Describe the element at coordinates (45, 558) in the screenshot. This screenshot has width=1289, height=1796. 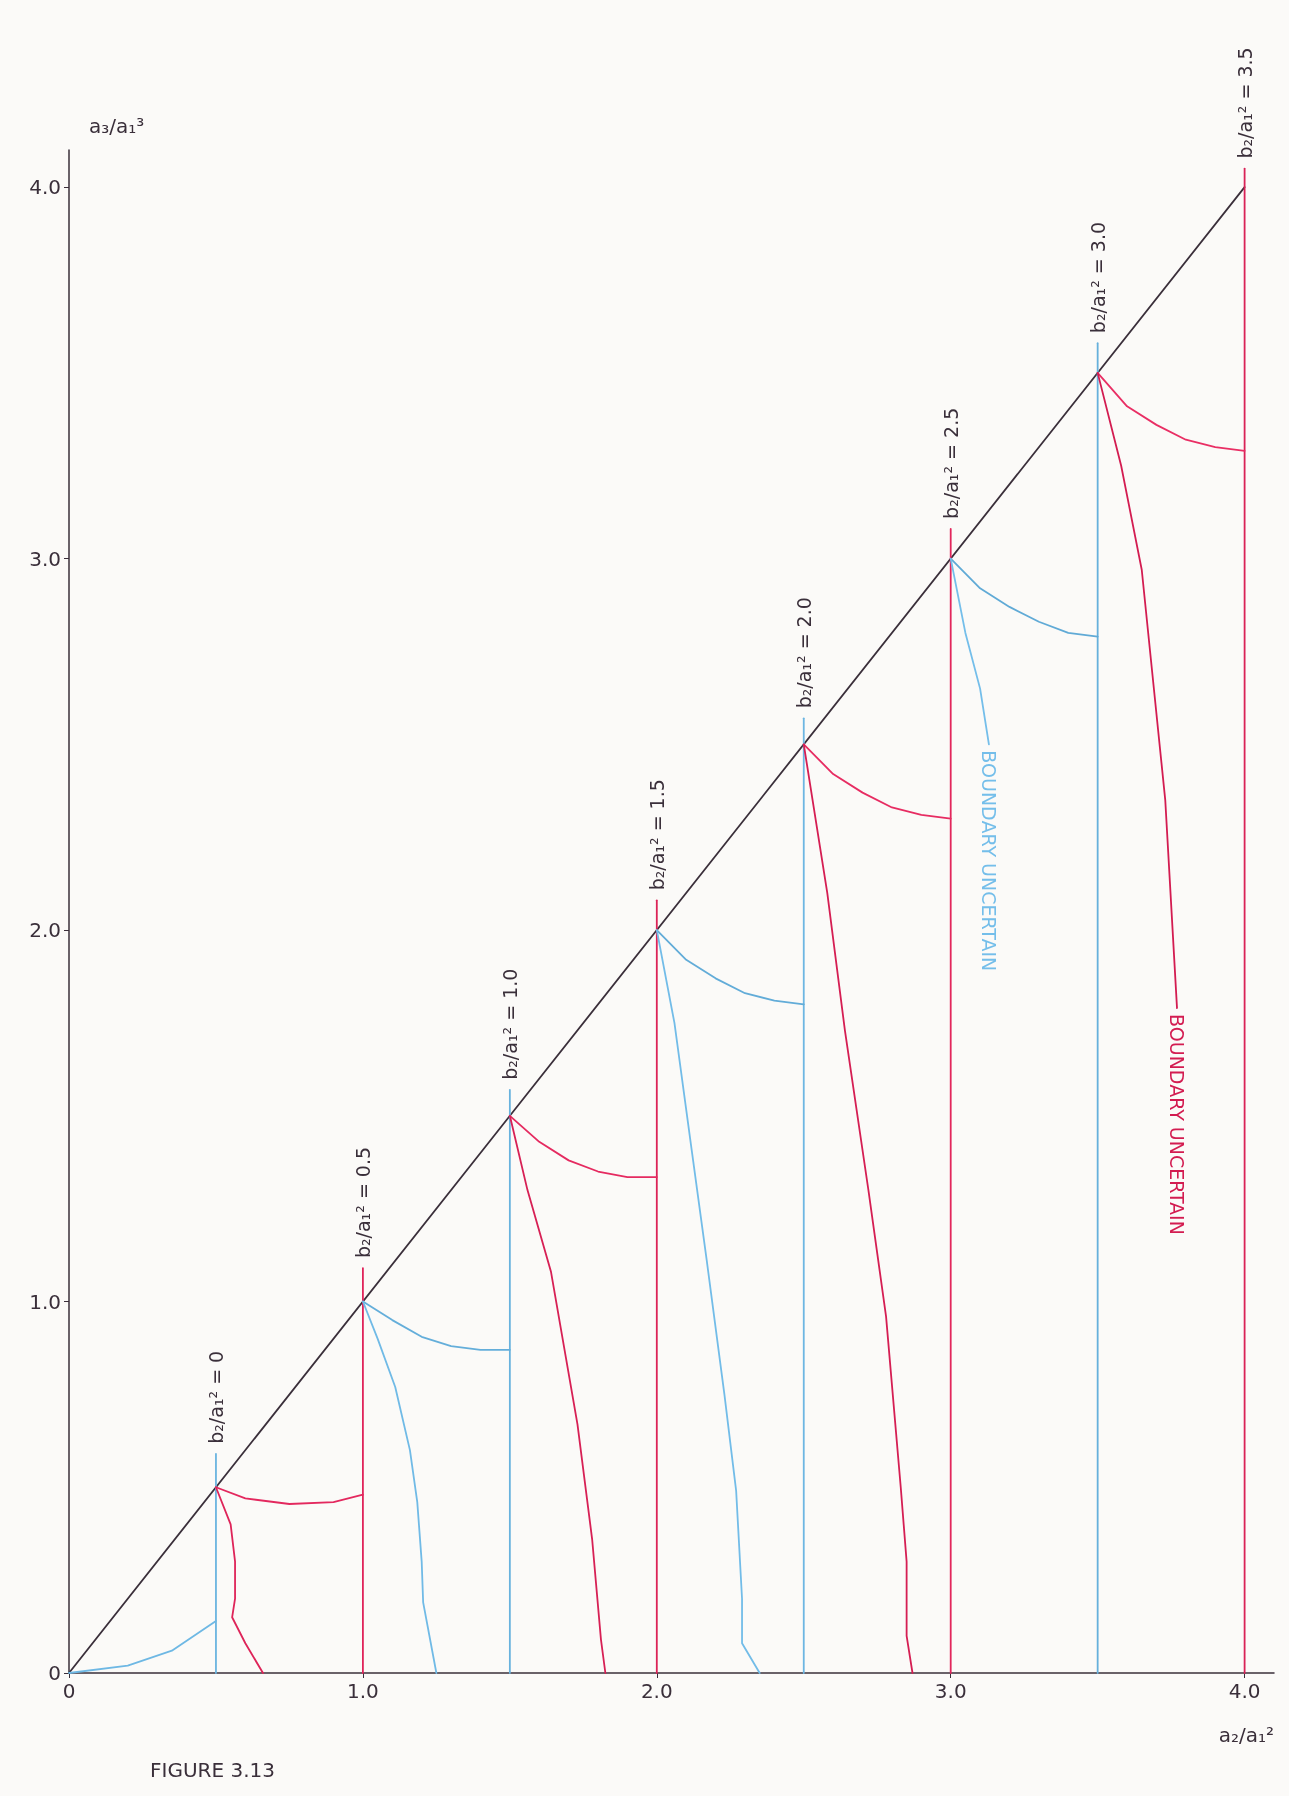
I see `y-tick-label: 3.0` at that location.